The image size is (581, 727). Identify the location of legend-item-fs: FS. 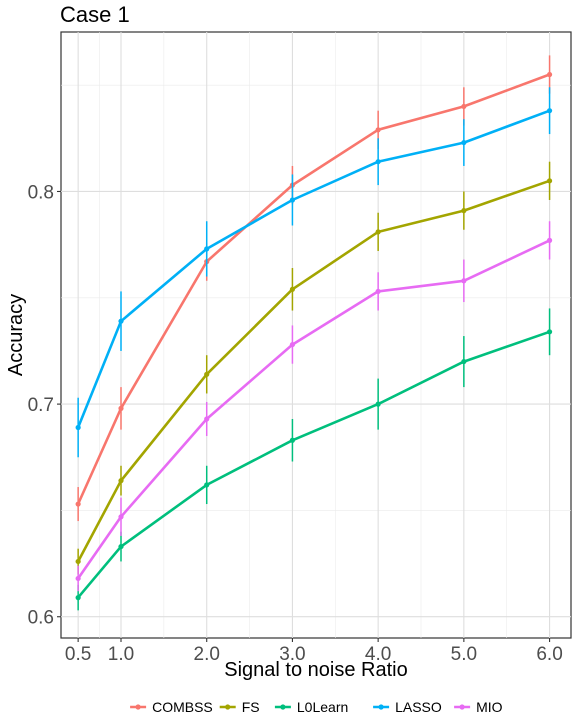
(239, 707).